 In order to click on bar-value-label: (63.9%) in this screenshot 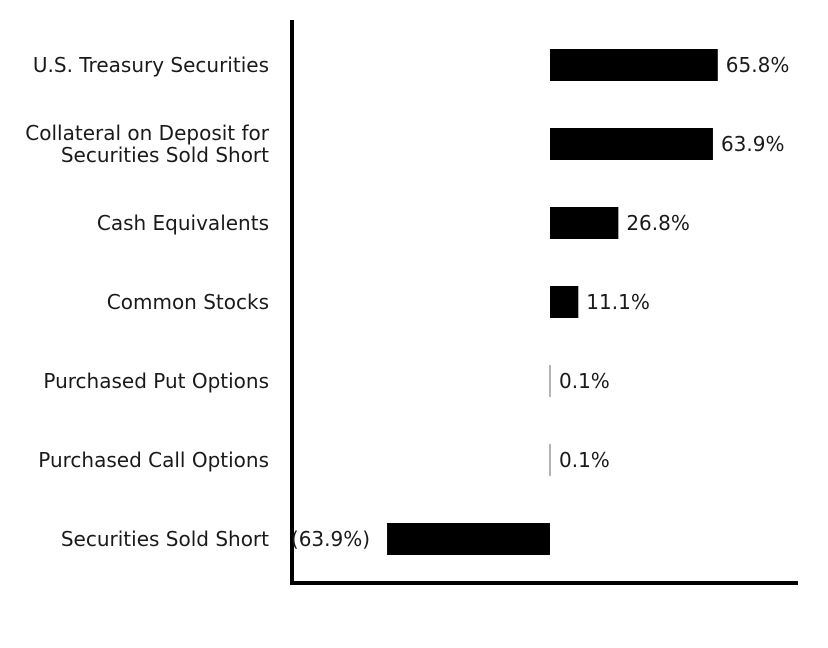, I will do `click(330, 539)`.